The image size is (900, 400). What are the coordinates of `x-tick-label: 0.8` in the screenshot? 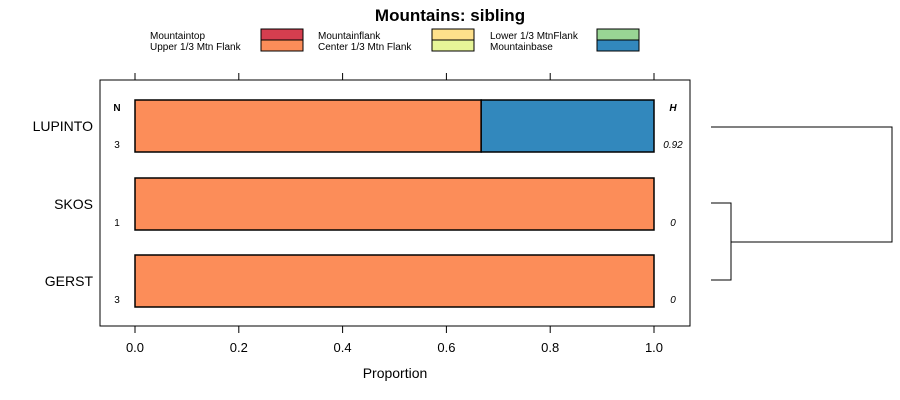 It's located at (550, 347).